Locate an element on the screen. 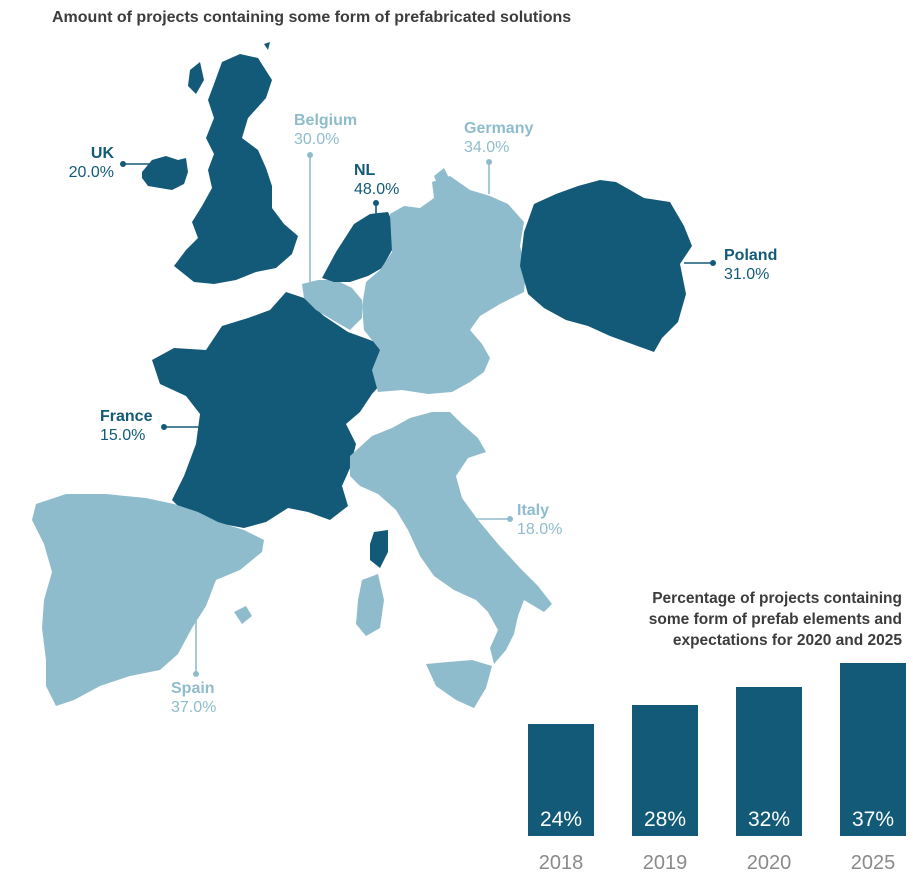 This screenshot has height=875, width=913. leader-uk-dot is located at coordinates (123, 164).